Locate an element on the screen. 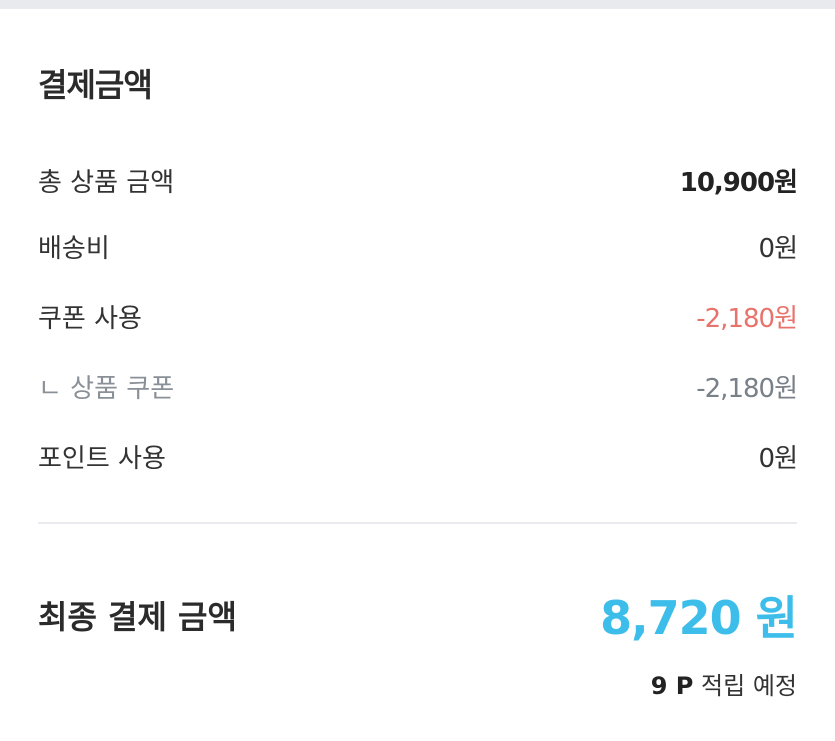 This screenshot has width=835, height=741. row-value: 10,900원 is located at coordinates (738, 182).